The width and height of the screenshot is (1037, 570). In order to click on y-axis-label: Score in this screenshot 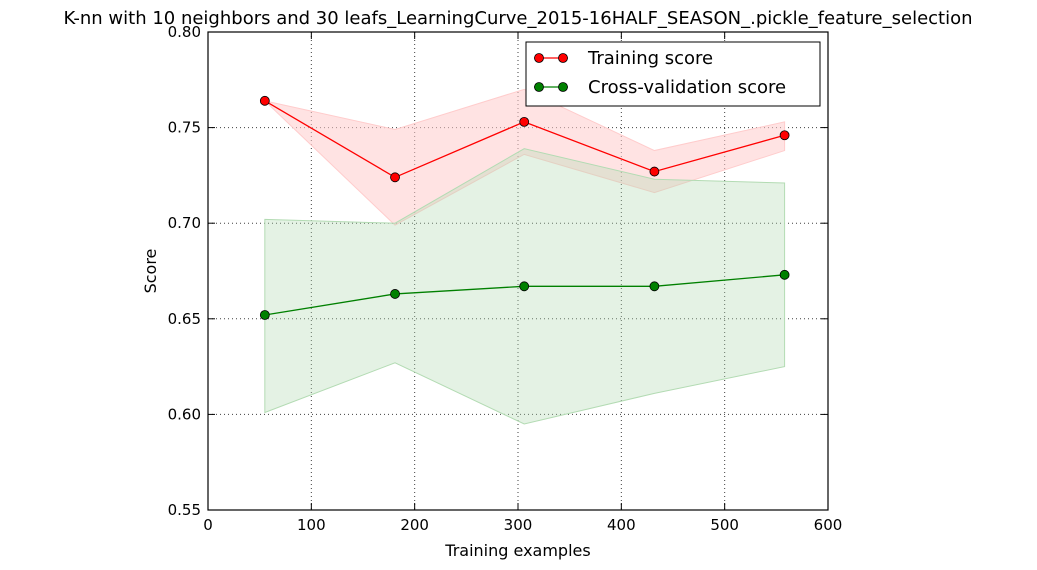, I will do `click(150, 271)`.